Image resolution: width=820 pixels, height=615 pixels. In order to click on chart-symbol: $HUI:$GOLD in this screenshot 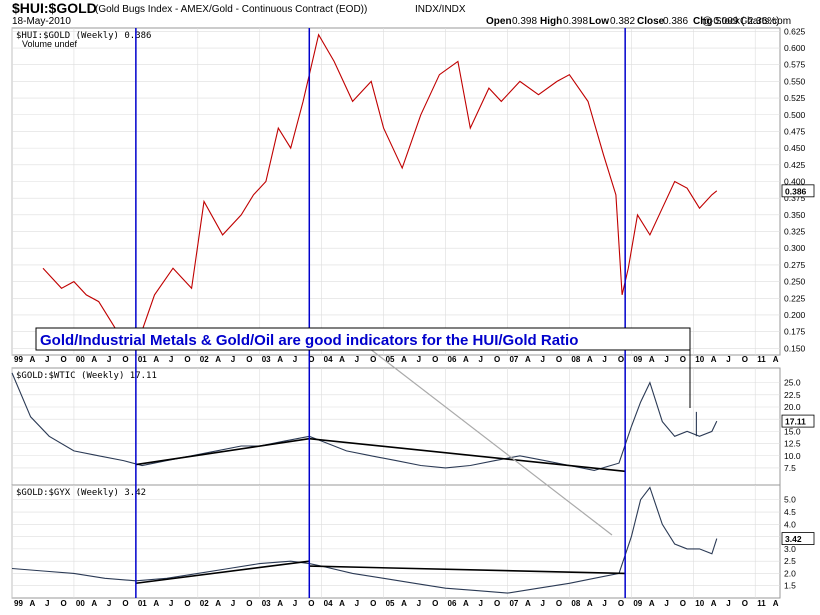, I will do `click(54, 8)`.